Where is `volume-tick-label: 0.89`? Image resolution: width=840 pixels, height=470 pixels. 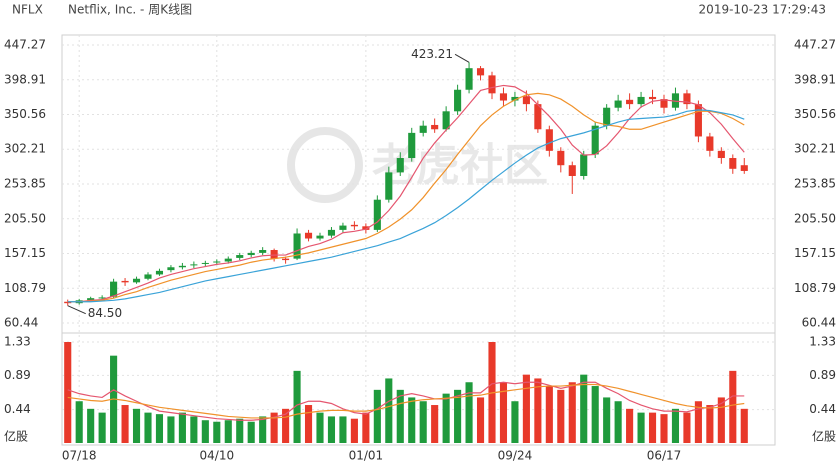 volume-tick-label: 0.89 is located at coordinates (17, 375).